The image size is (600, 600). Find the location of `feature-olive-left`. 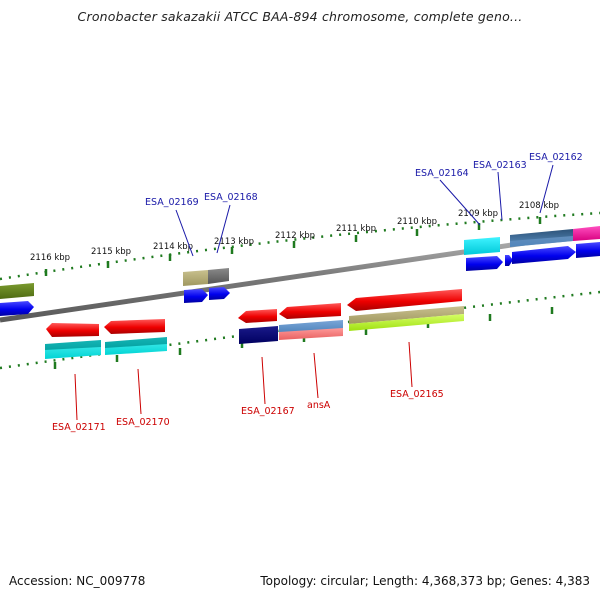

feature-olive-left is located at coordinates (17, 291).